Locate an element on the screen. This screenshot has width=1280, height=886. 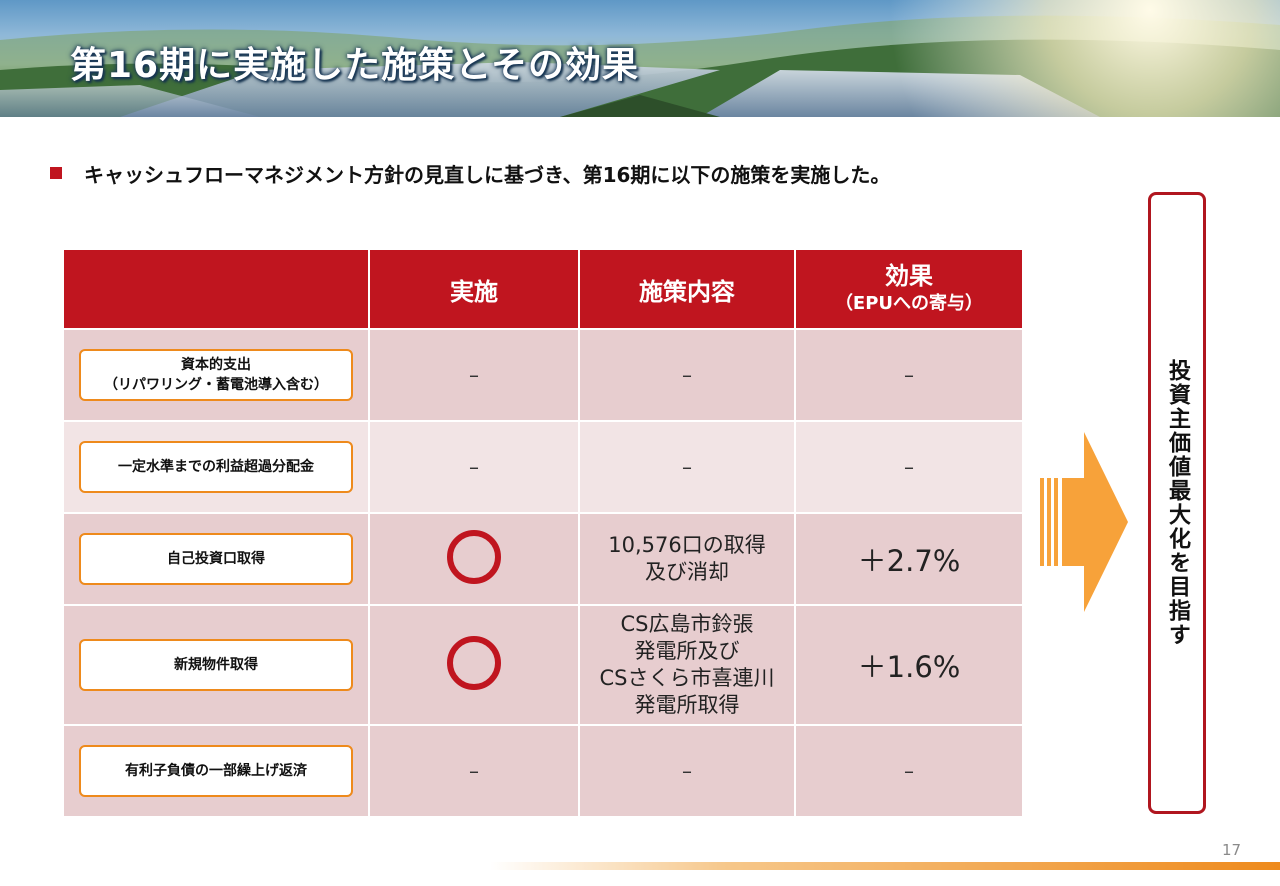
measure-label-cell: 有利子負債の一部繰上げ返済 is located at coordinates (216, 771).